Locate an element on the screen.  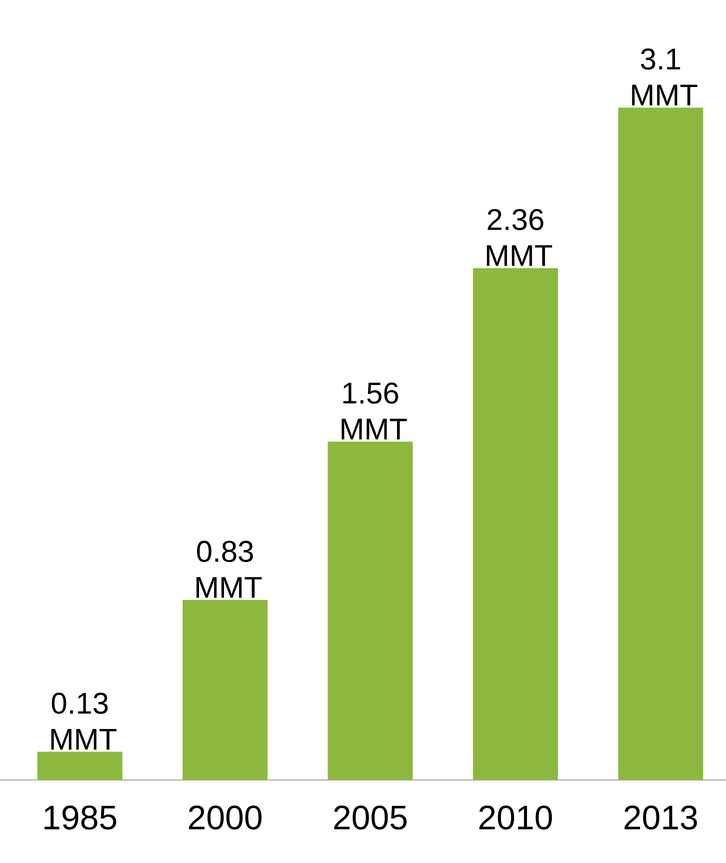
data-label: 2.36 MMT is located at coordinates (519, 237).